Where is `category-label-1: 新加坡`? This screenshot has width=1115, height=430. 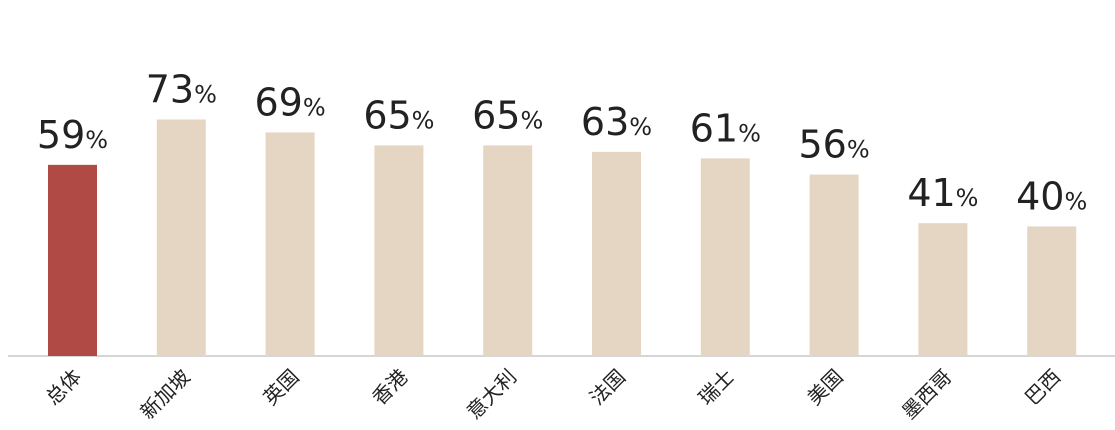
category-label-1: 新加坡 is located at coordinates (164, 394).